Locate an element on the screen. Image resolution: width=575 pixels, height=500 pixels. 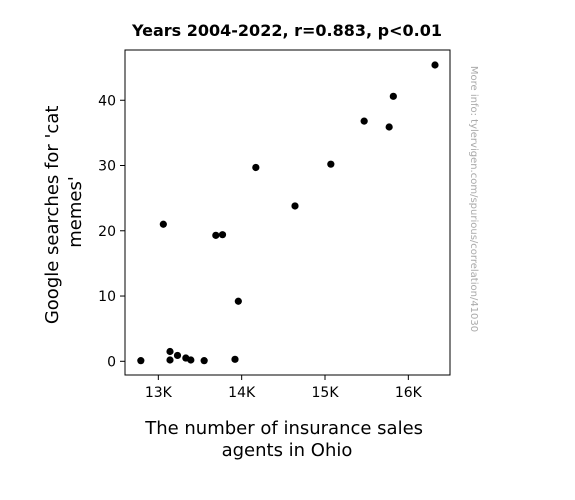
y-tick-label: 30 is located at coordinates (107, 167).